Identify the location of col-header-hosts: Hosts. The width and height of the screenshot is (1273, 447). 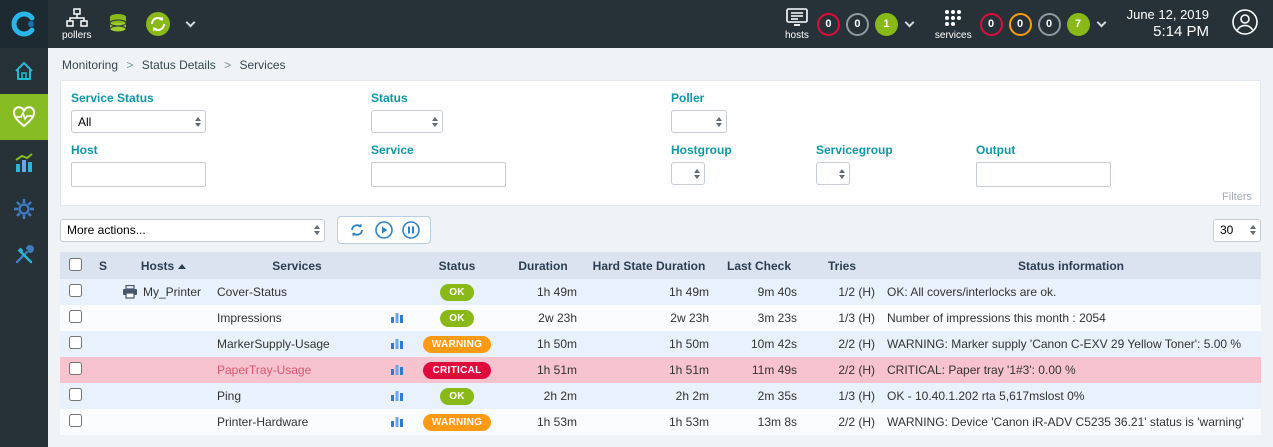
(163, 265).